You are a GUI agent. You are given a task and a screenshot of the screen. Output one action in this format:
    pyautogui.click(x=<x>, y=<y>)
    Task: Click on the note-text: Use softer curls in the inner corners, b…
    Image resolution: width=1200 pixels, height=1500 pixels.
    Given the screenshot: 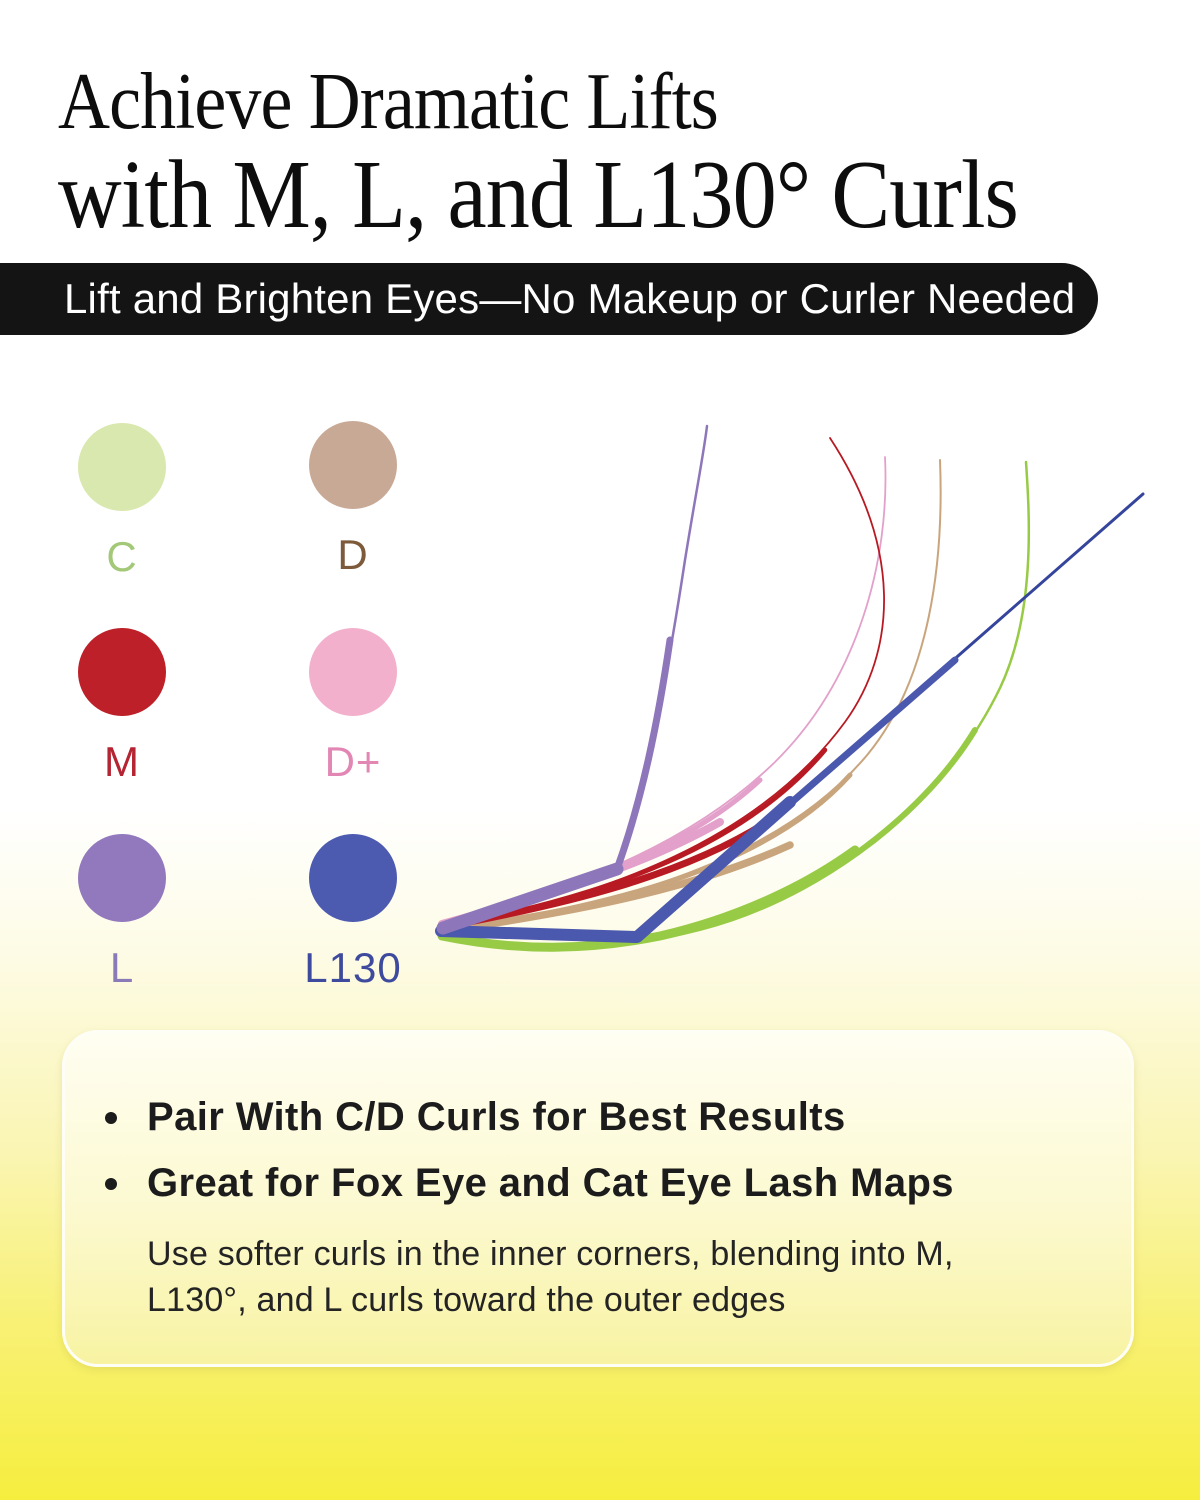 What is the action you would take?
    pyautogui.click(x=550, y=1277)
    